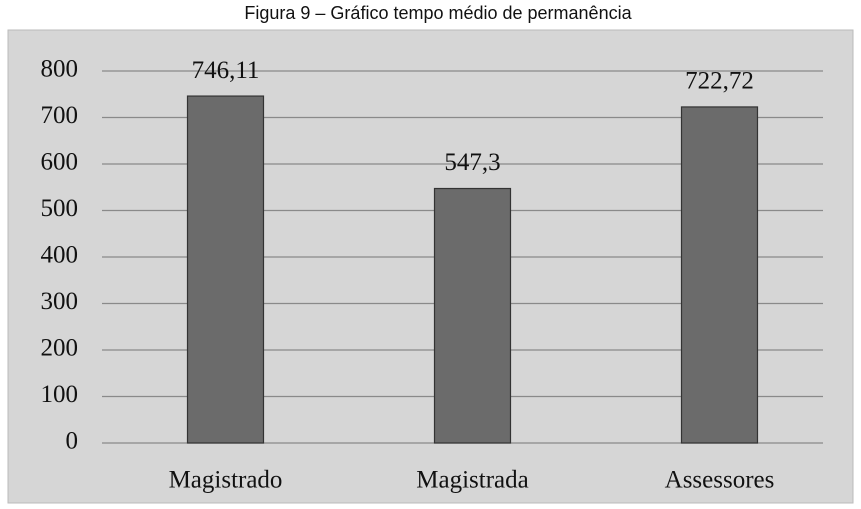 Image resolution: width=861 pixels, height=509 pixels. What do you see at coordinates (472, 480) in the screenshot?
I see `x-tick-label: Magistrada` at bounding box center [472, 480].